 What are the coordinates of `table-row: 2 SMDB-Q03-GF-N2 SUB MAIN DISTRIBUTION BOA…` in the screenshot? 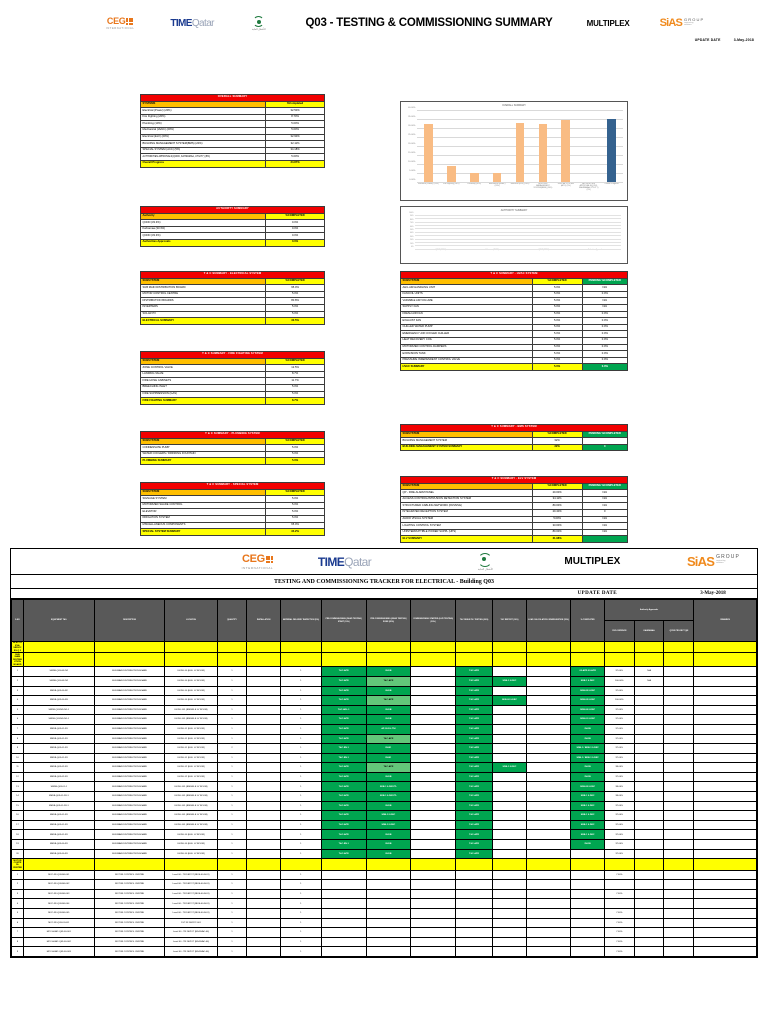 It's located at (384, 681).